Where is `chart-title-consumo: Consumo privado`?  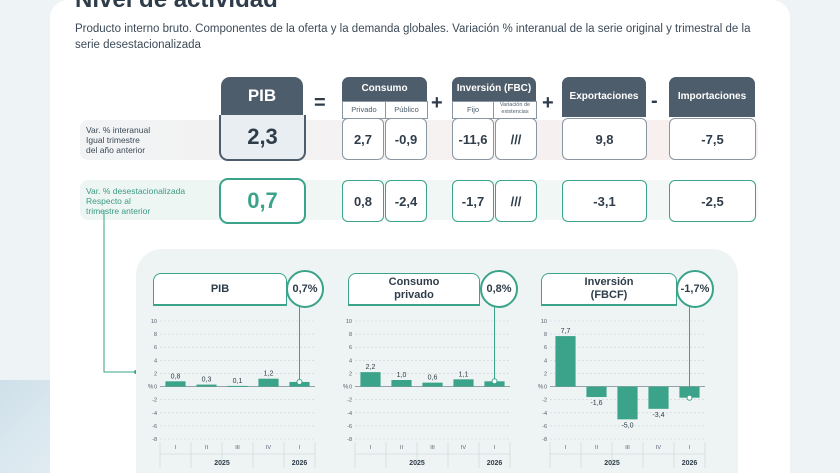 chart-title-consumo: Consumo privado is located at coordinates (414, 289).